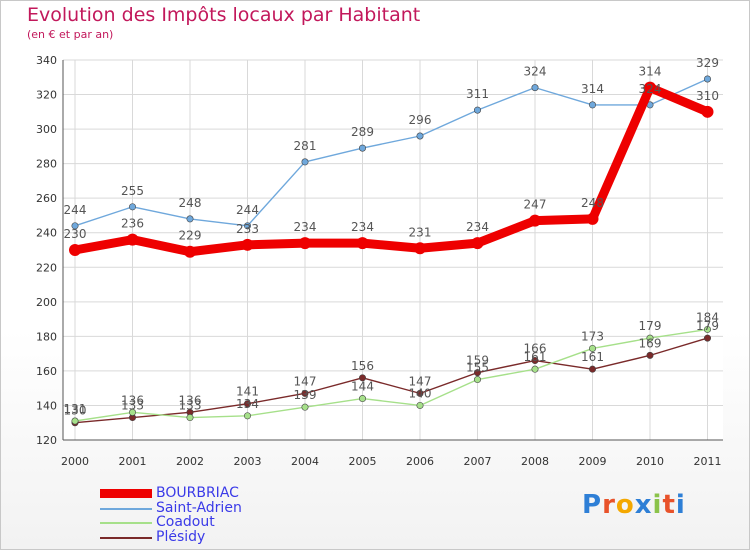  I want to click on logo-letter: x, so click(643, 505).